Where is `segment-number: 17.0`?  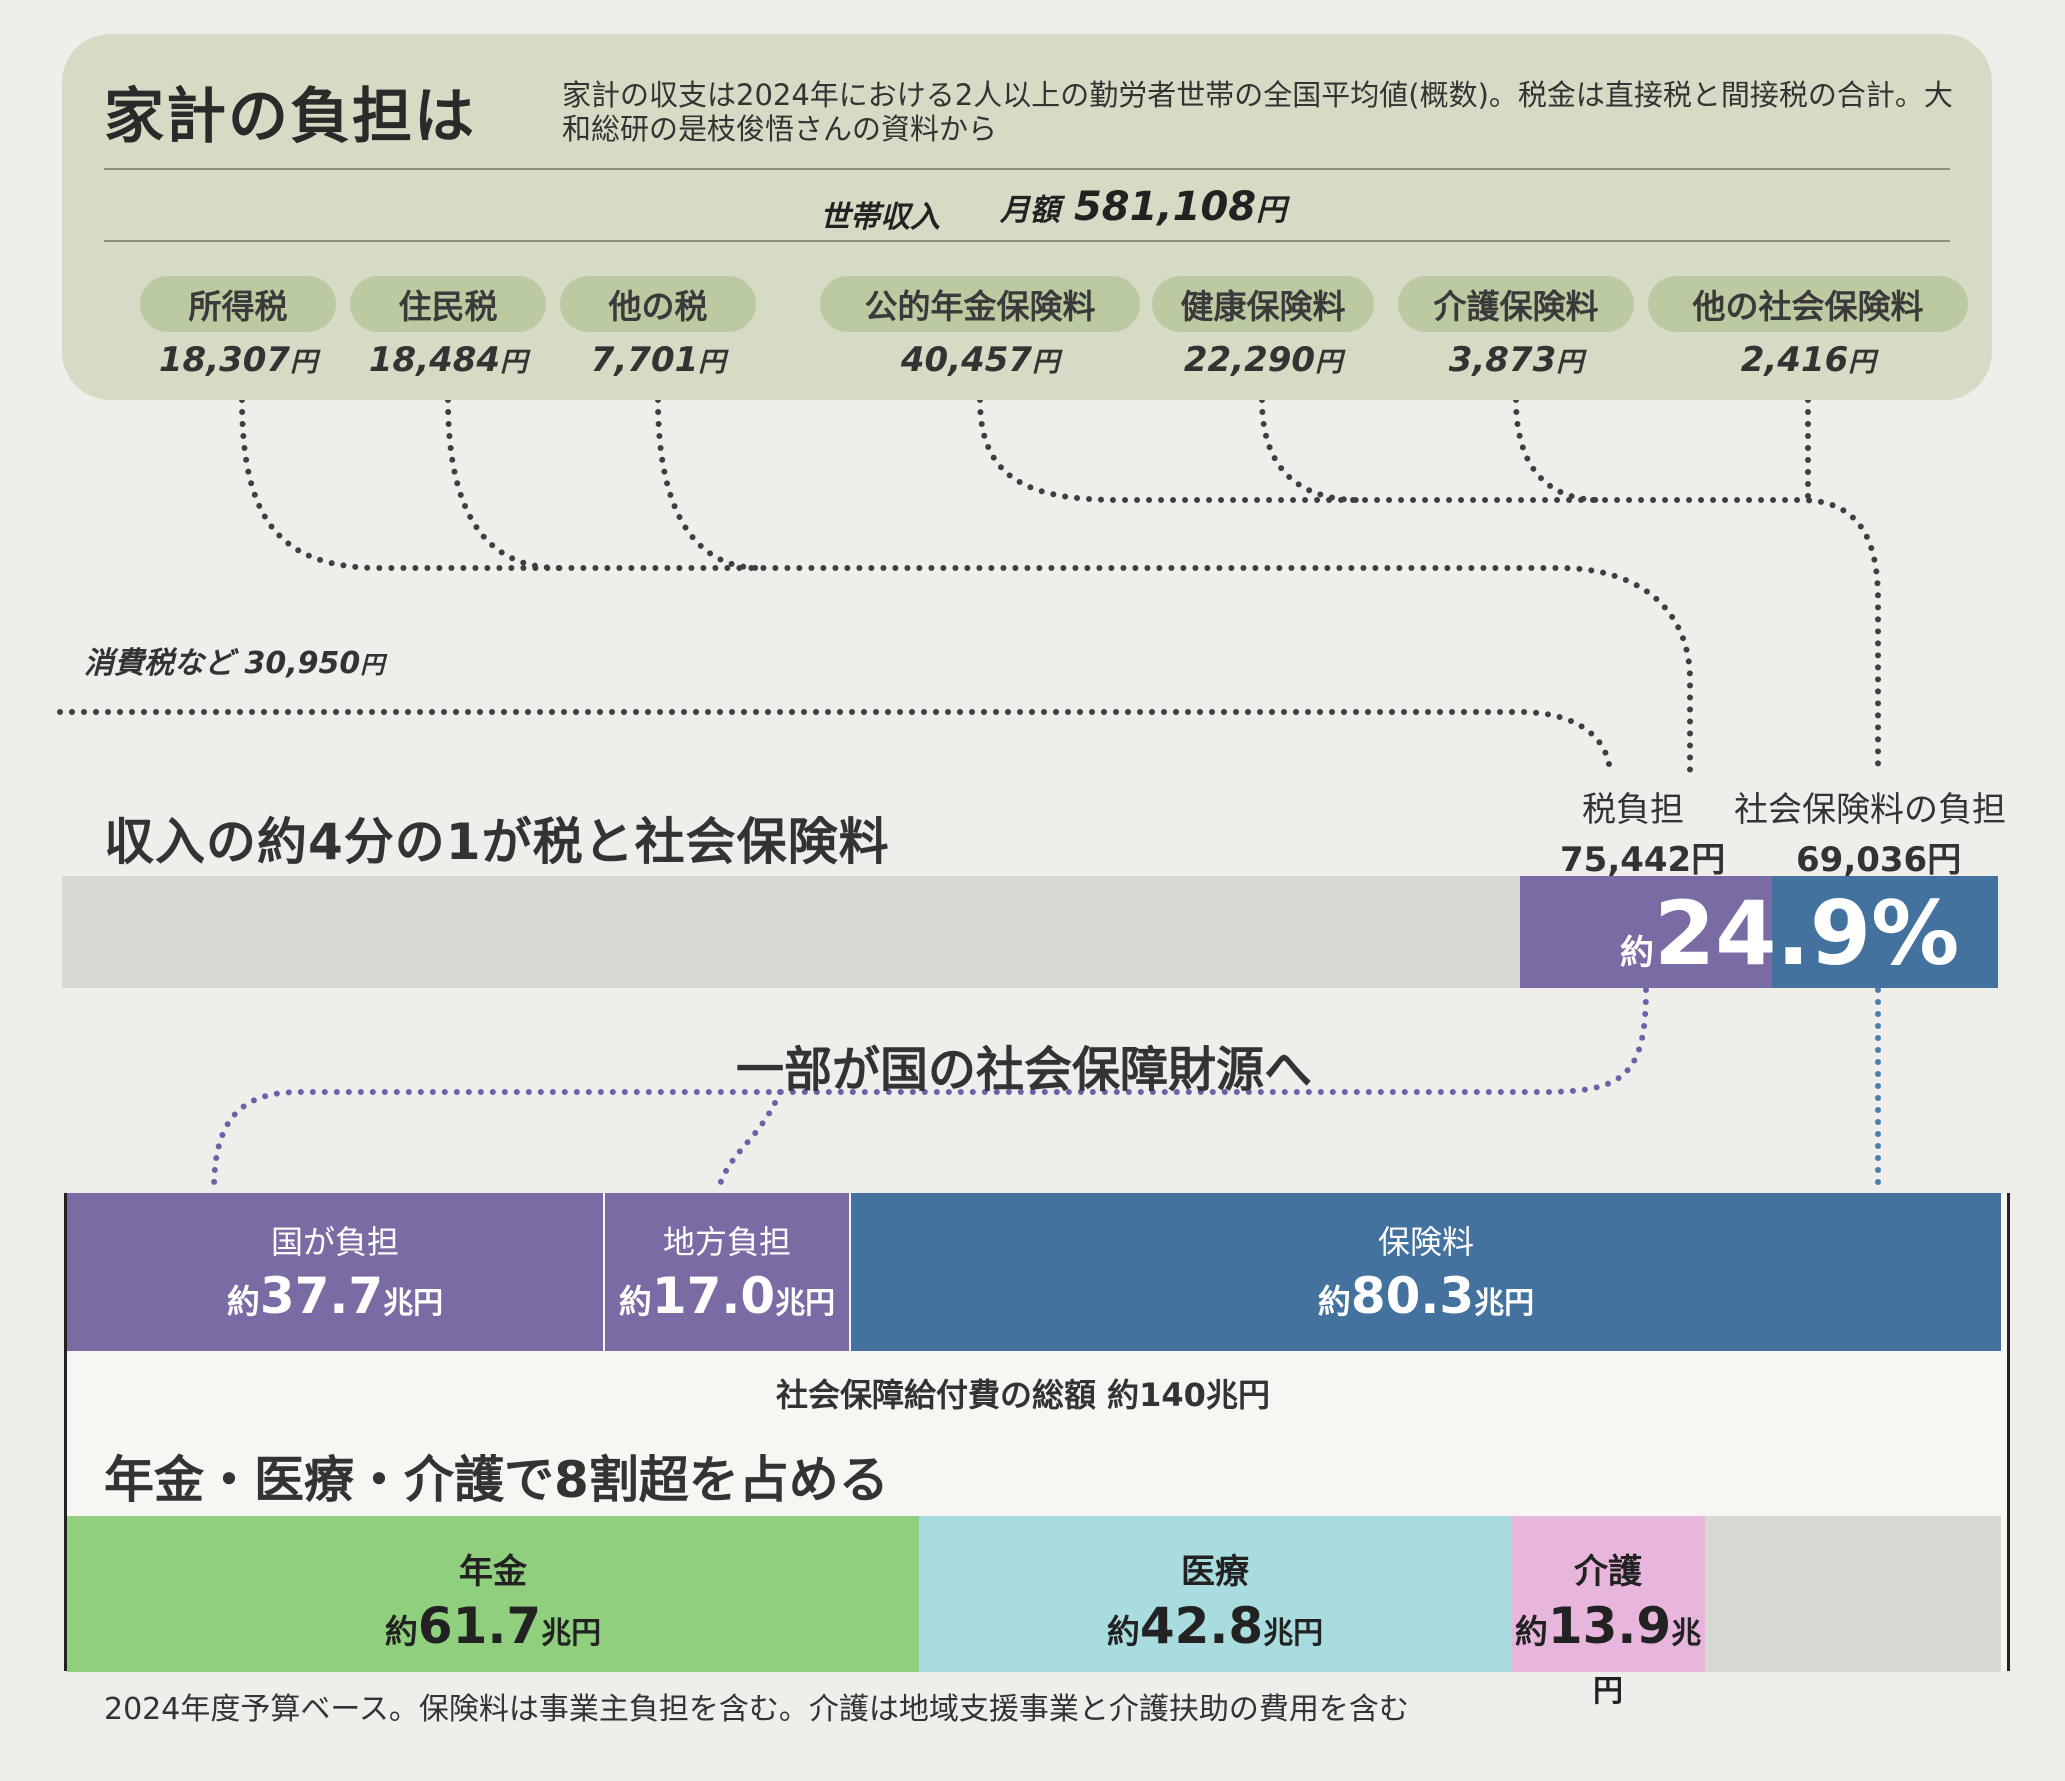 segment-number: 17.0 is located at coordinates (713, 1296).